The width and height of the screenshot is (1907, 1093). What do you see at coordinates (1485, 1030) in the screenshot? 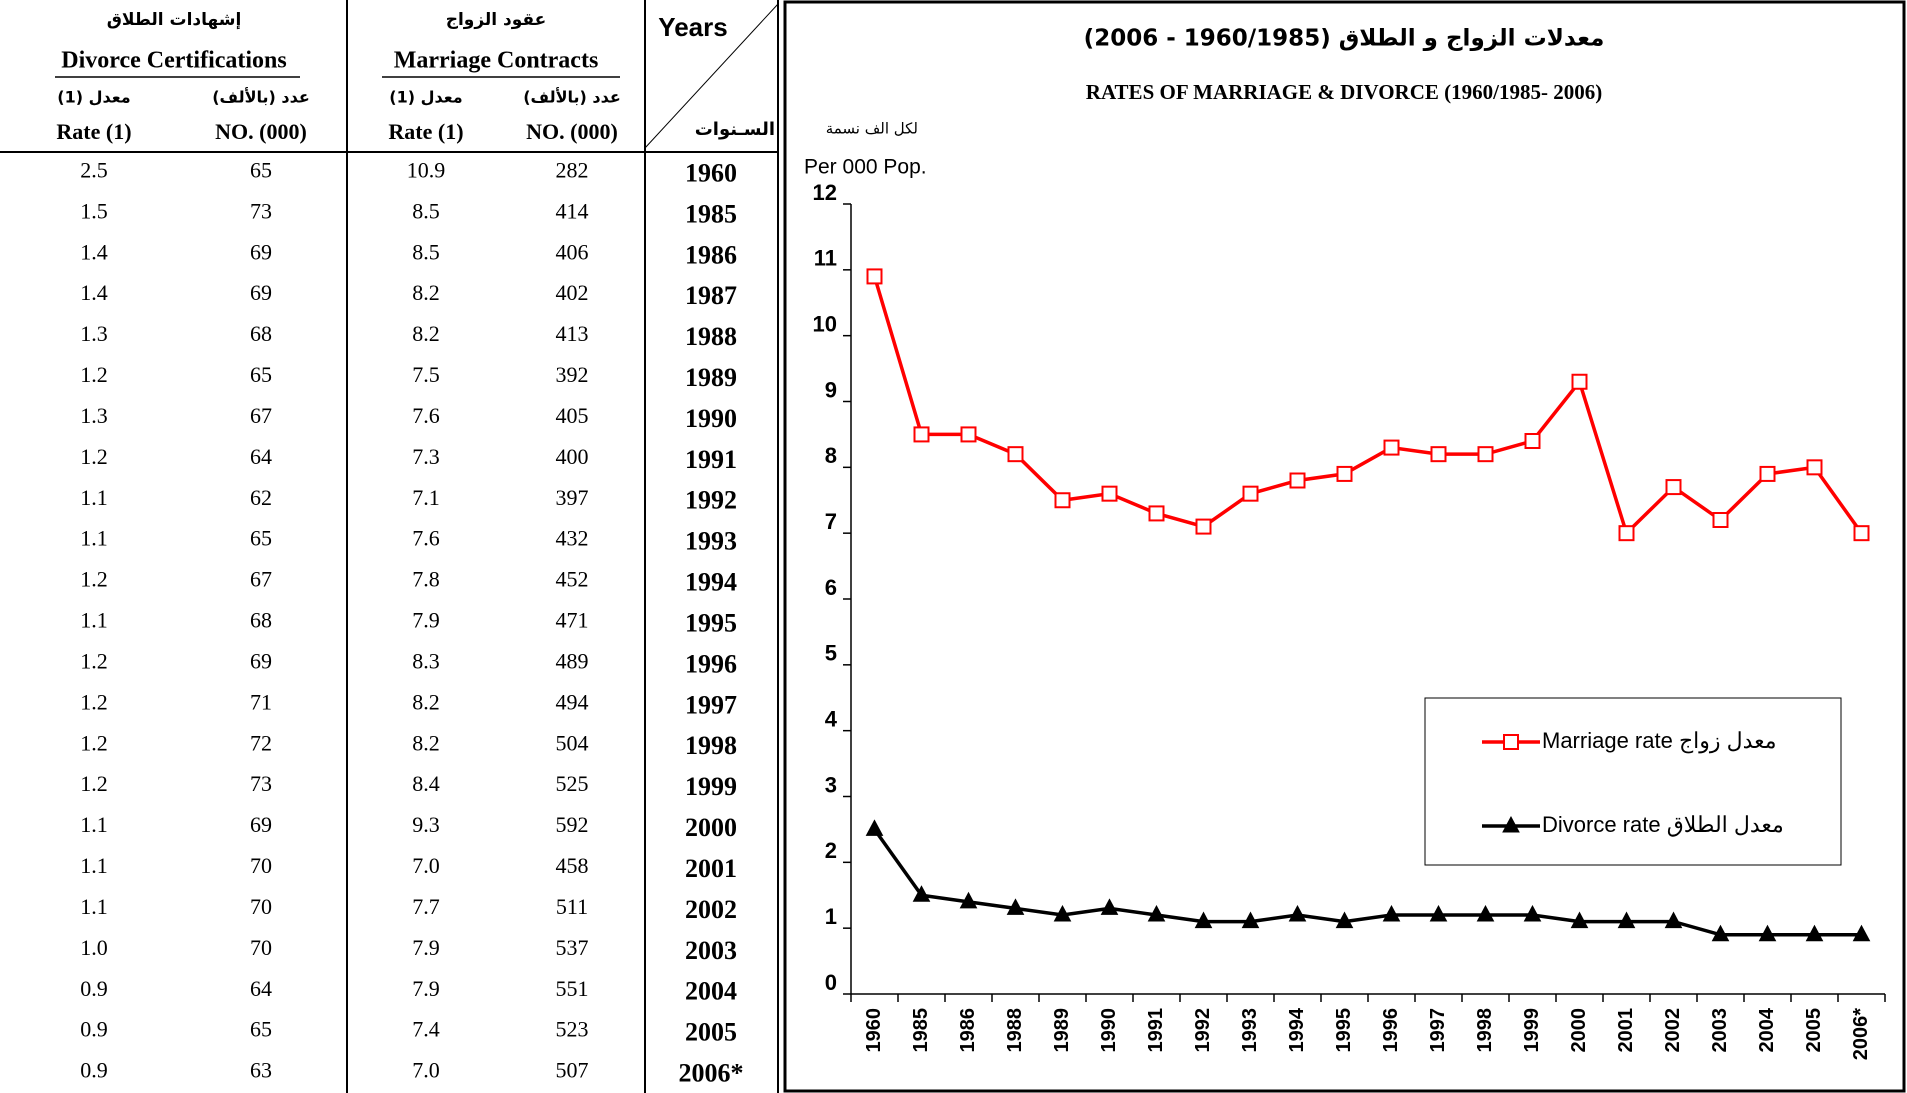
I see `x-tick-label: 1998` at bounding box center [1485, 1030].